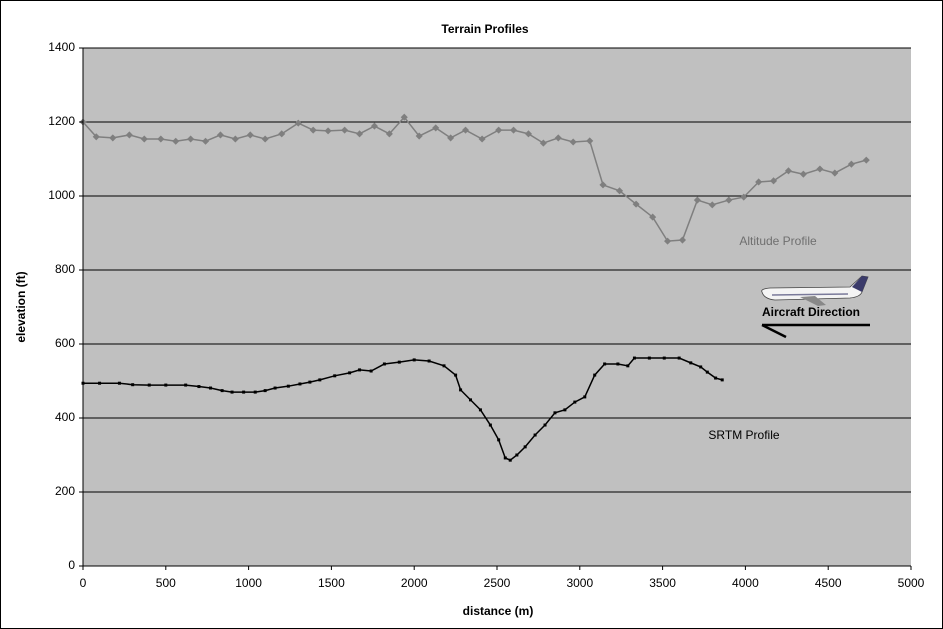  Describe the element at coordinates (745, 583) in the screenshot. I see `x-tick-label: 4000` at that location.